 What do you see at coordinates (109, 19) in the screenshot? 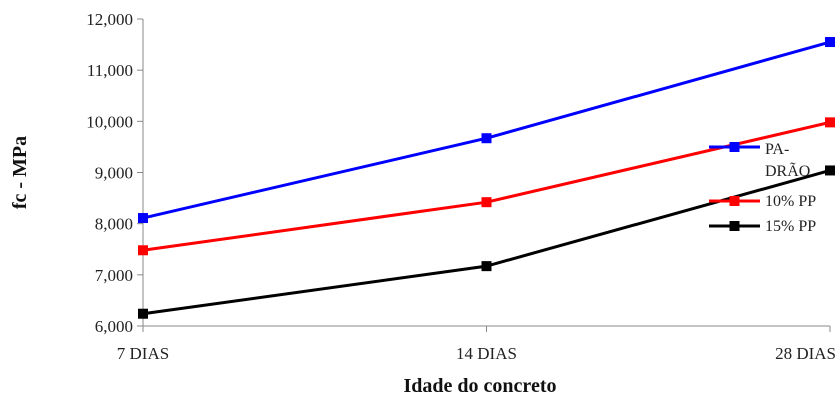
I see `y-tick-label: 12,000` at bounding box center [109, 19].